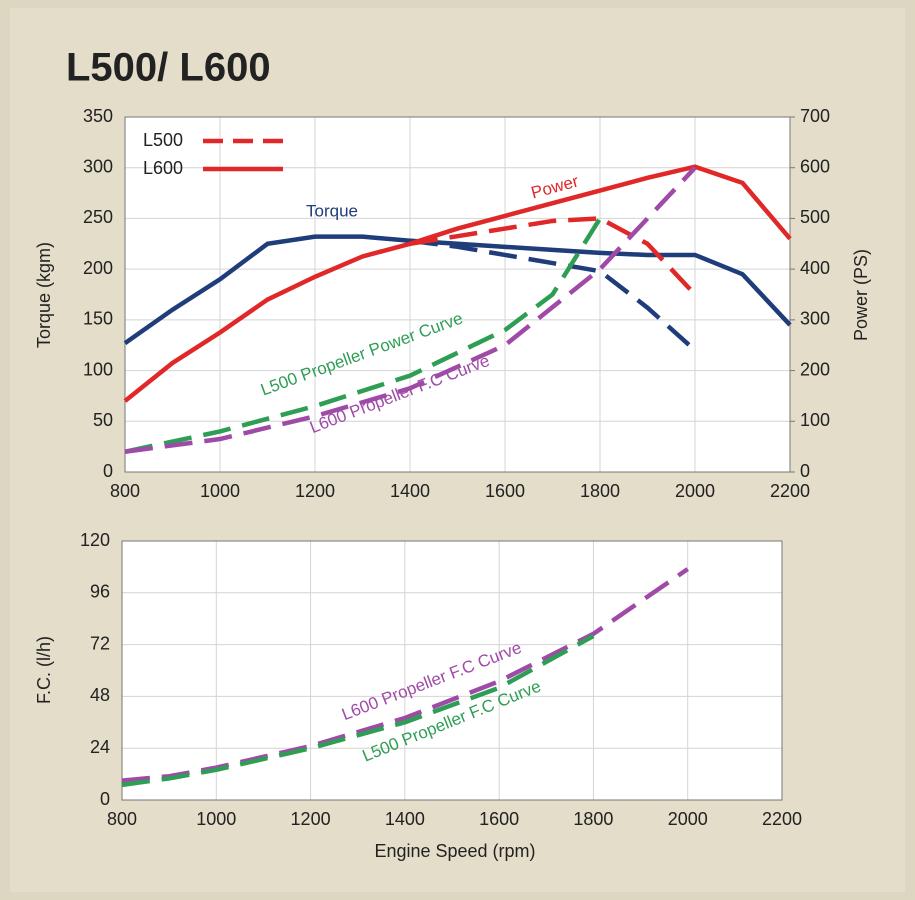 The height and width of the screenshot is (900, 915). I want to click on y-tick-label: 24, so click(100, 747).